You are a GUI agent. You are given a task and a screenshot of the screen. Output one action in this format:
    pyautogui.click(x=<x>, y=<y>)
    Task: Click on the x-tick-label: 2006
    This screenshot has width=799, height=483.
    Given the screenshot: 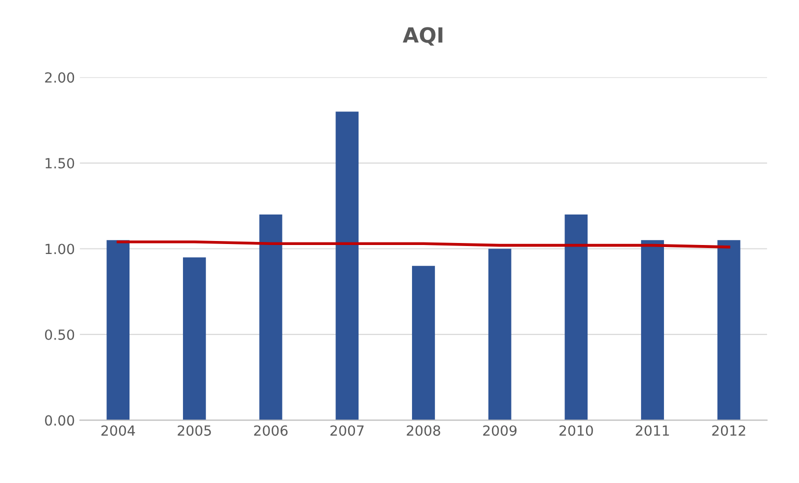 What is the action you would take?
    pyautogui.click(x=271, y=430)
    